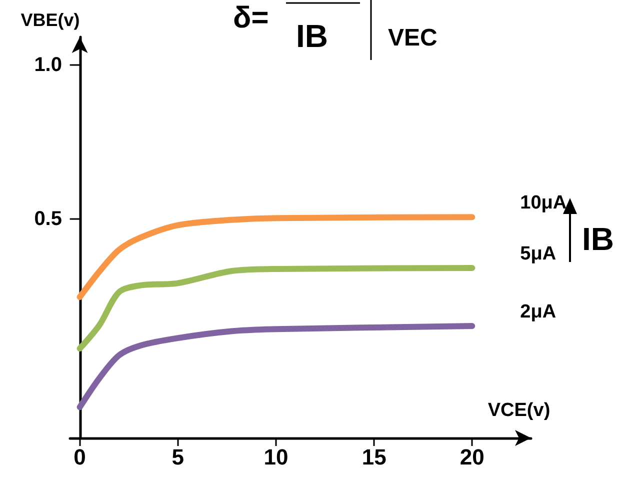 The height and width of the screenshot is (481, 617). What do you see at coordinates (48, 65) in the screenshot?
I see `y-tick-label: 1.0` at bounding box center [48, 65].